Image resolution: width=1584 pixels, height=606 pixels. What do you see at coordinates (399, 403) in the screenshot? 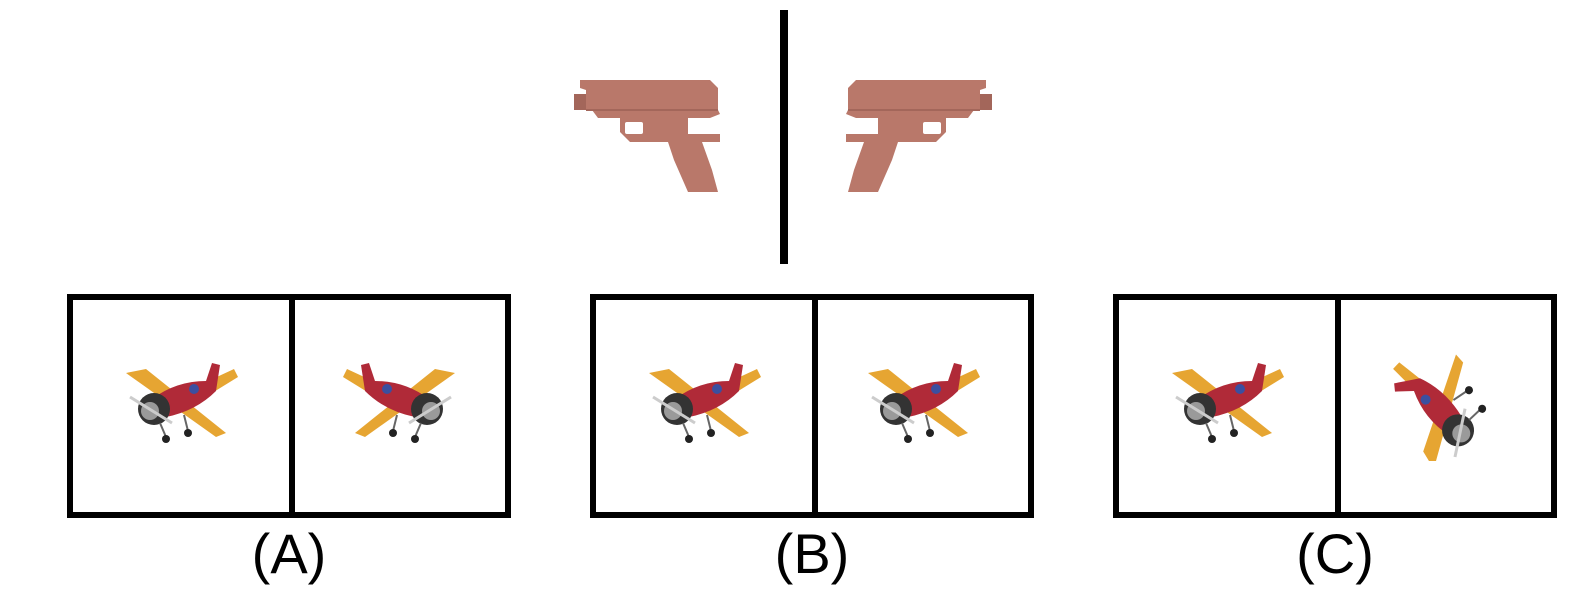
I see `biplane-mirrored-icon` at bounding box center [399, 403].